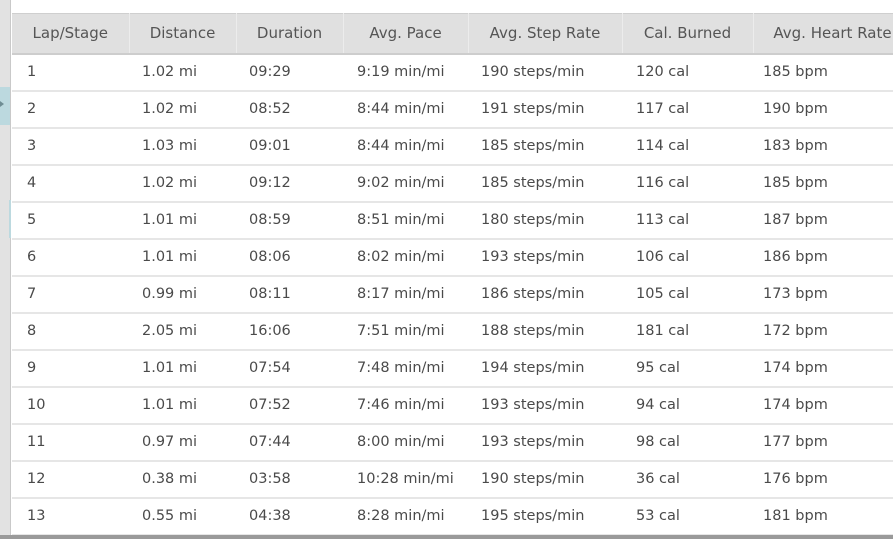  What do you see at coordinates (5, 269) in the screenshot?
I see `left-panel-edge` at bounding box center [5, 269].